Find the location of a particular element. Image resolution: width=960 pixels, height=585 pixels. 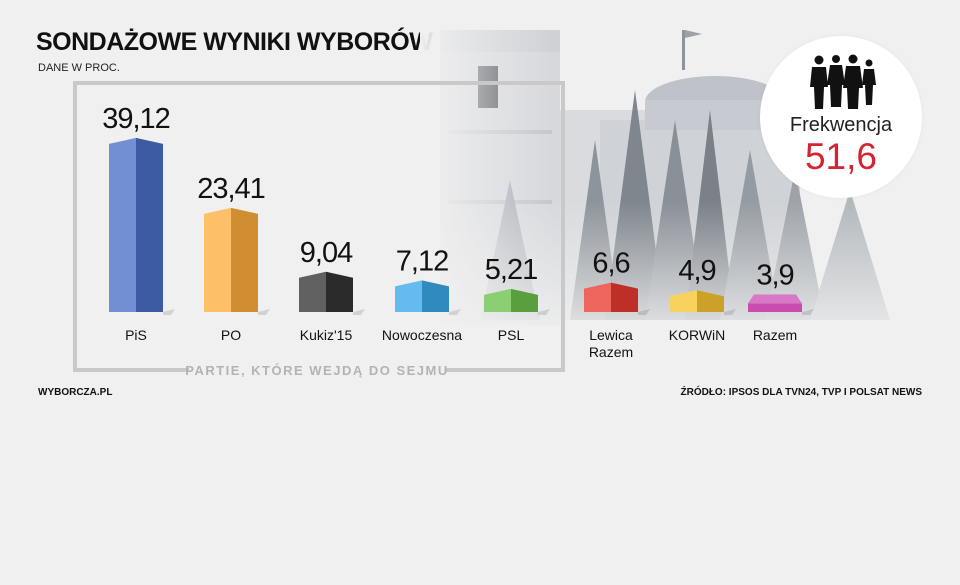

value-label-psl: 5,21 is located at coordinates (511, 270).